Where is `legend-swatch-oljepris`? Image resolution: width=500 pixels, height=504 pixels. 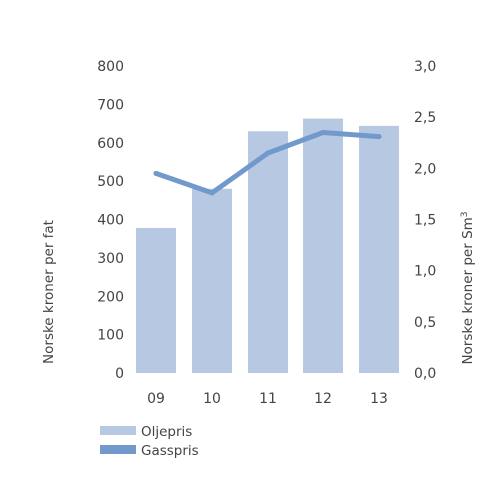
legend-swatch-oljepris is located at coordinates (118, 430).